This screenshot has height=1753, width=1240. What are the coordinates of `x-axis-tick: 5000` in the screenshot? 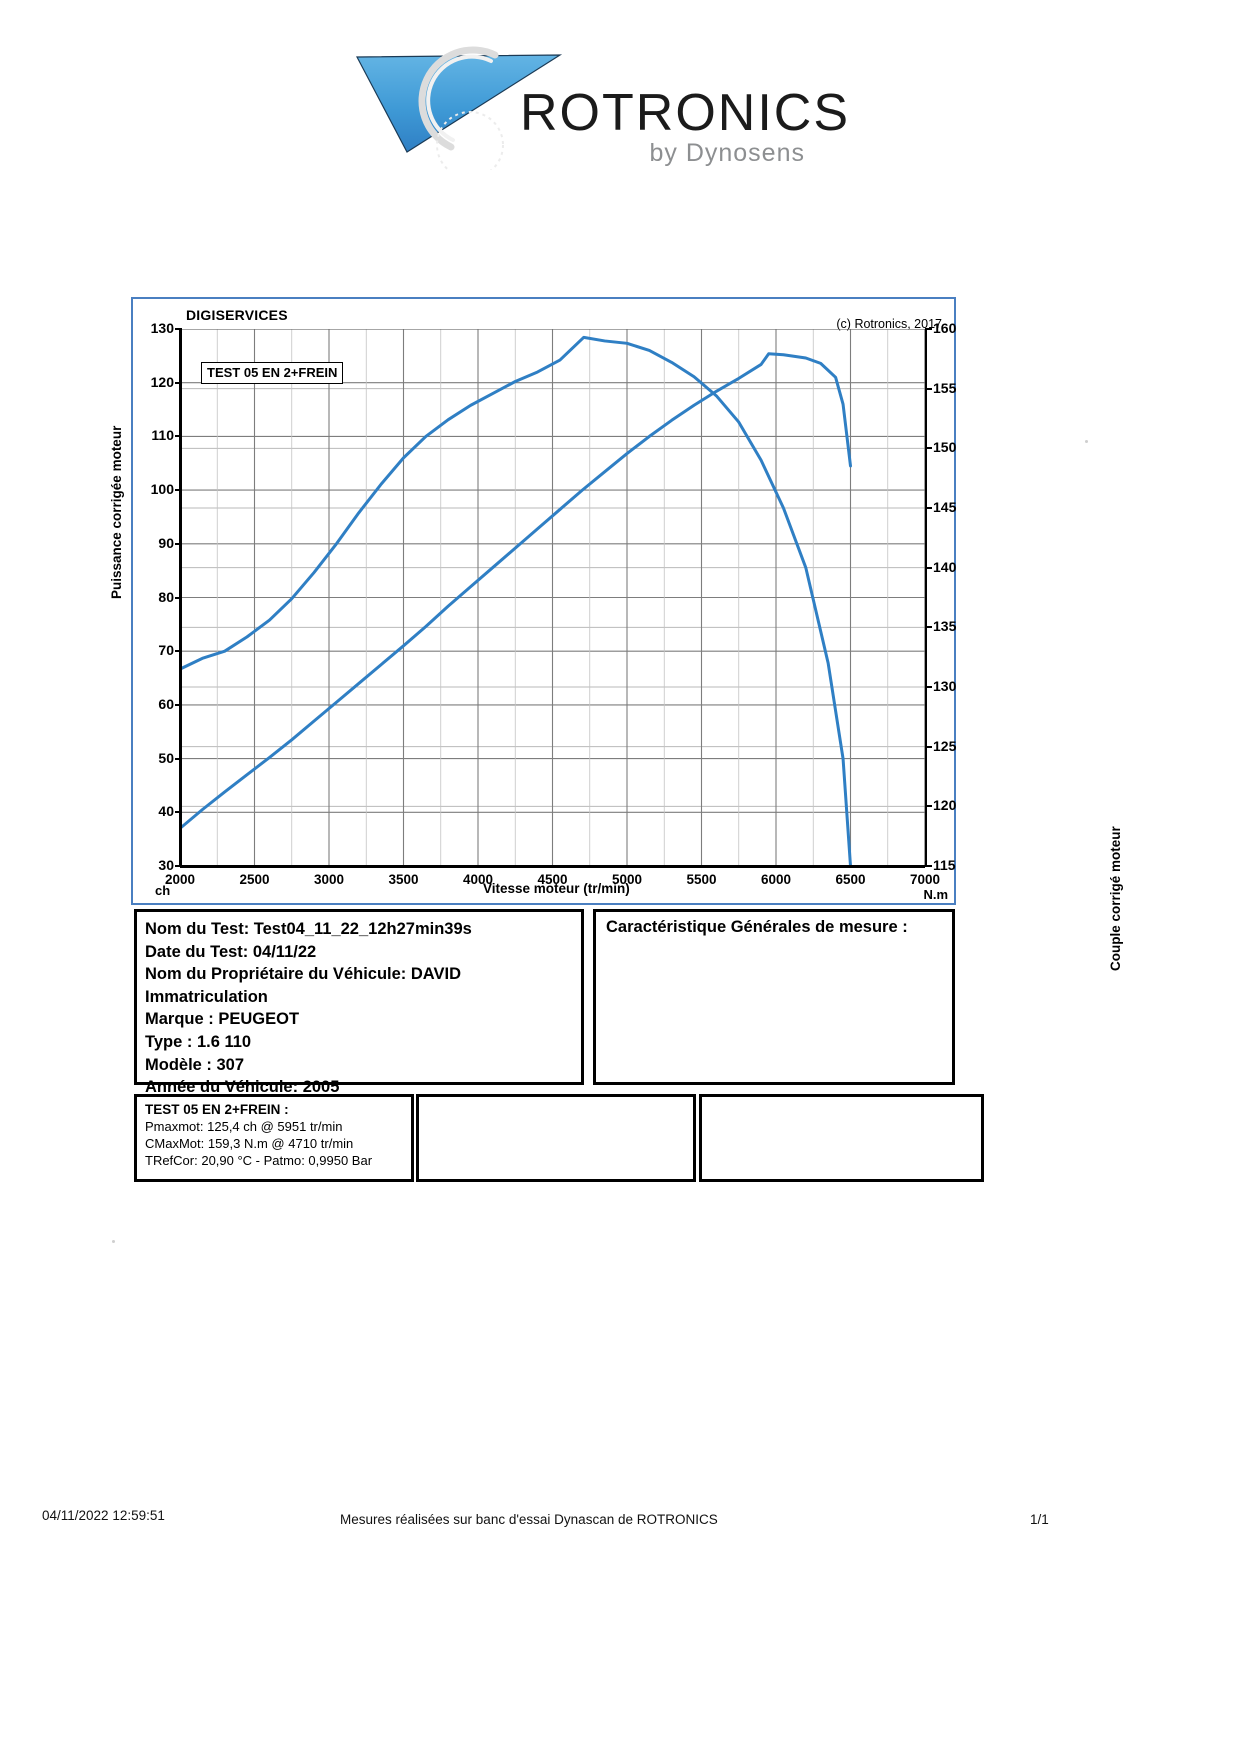 It's located at (627, 879).